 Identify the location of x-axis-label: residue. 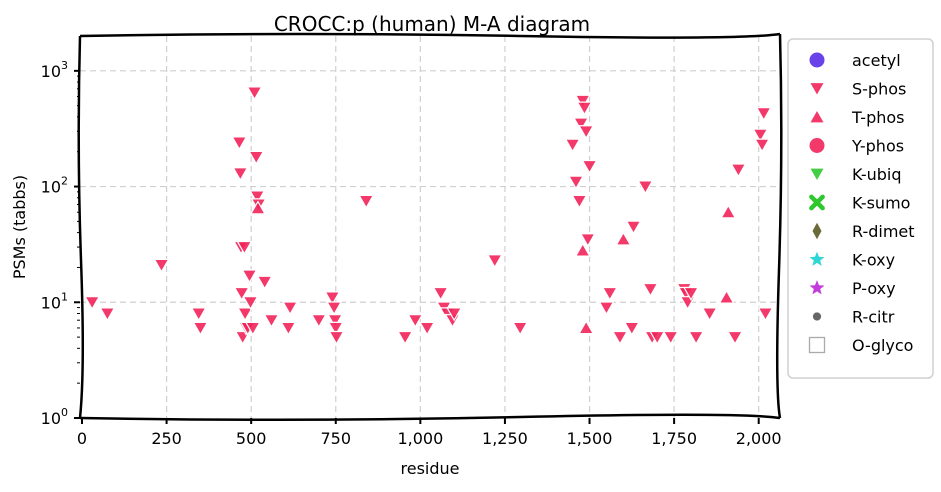
(430, 468).